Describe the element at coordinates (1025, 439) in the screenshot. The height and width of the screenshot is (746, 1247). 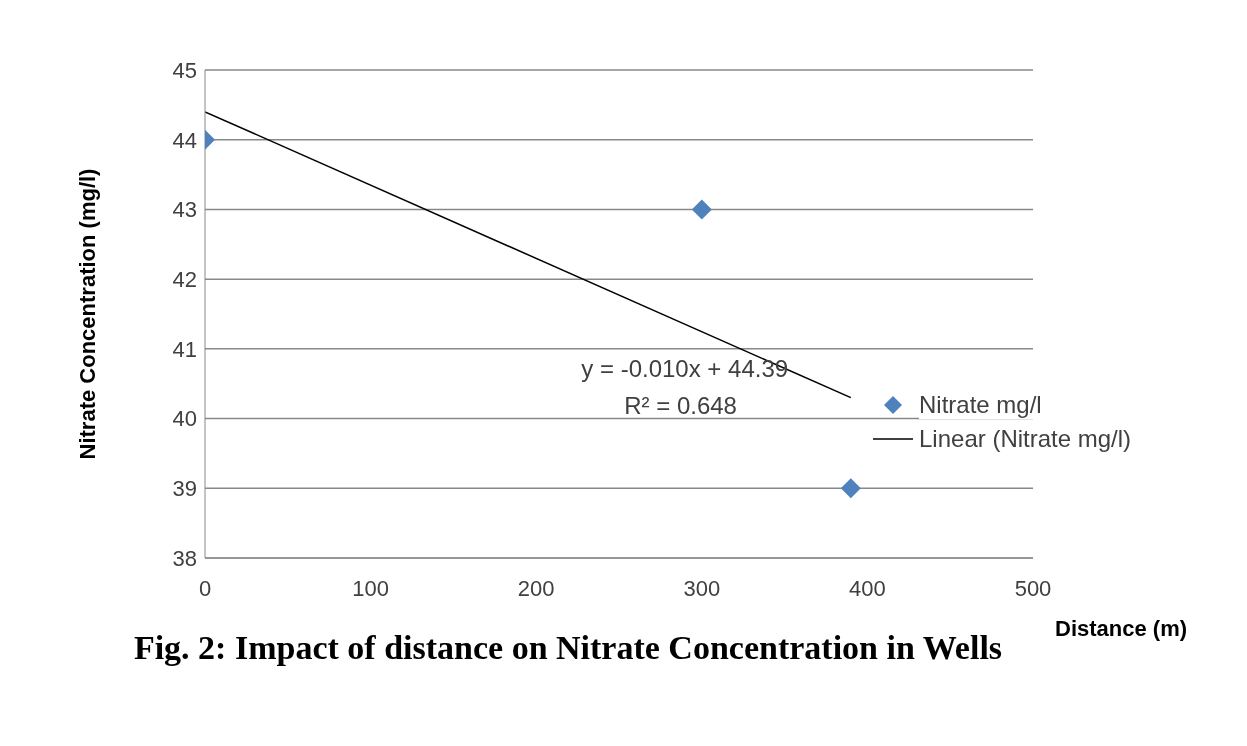
I see `legend-label: Linear (Nitrate mg/l)` at that location.